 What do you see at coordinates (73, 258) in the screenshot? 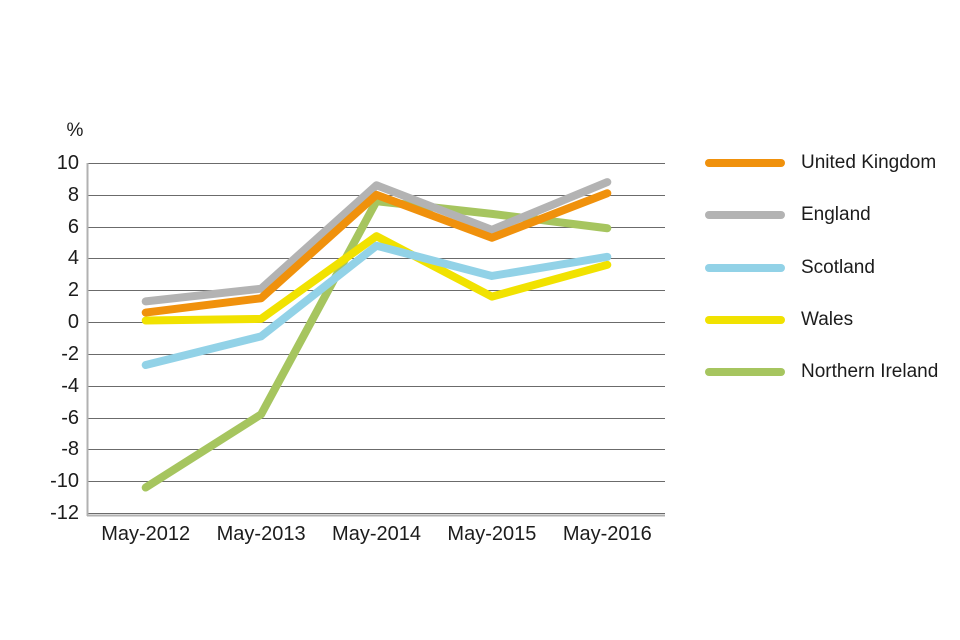
I see `y-tick-label: 4` at bounding box center [73, 258].